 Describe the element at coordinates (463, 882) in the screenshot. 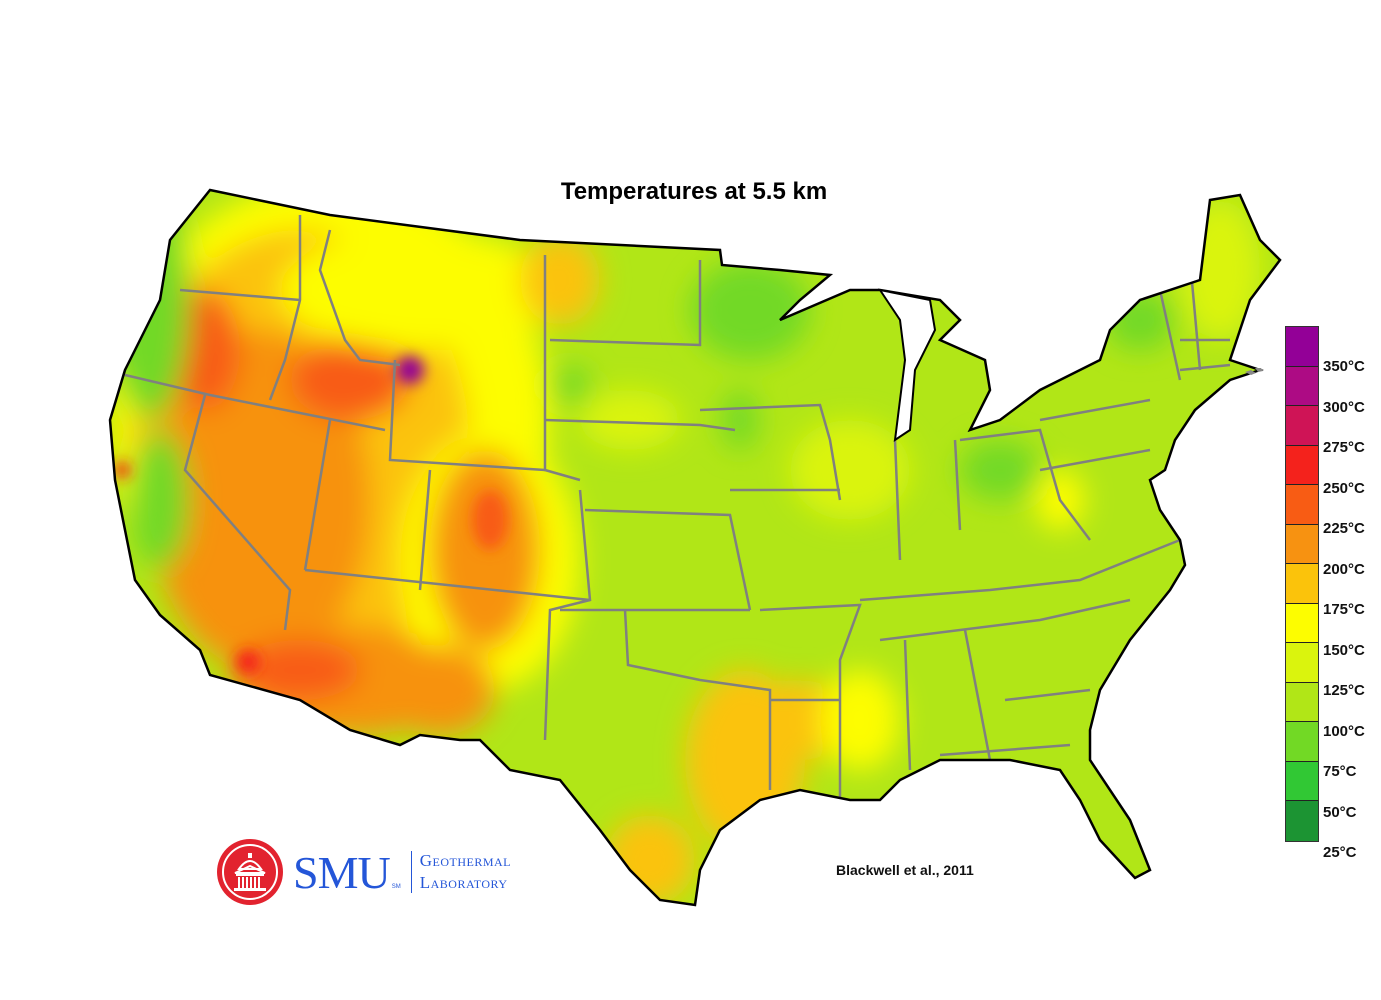

I see `lab-name-line2: Laboratory` at that location.